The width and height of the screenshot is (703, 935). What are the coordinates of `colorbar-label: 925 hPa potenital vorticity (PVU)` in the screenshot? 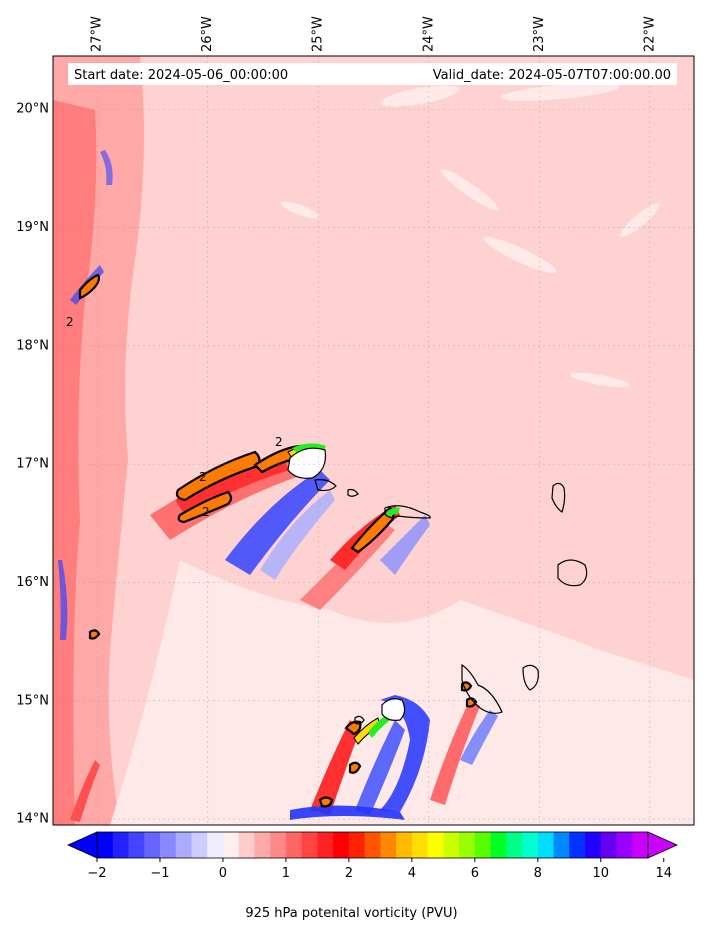 It's located at (351, 913).